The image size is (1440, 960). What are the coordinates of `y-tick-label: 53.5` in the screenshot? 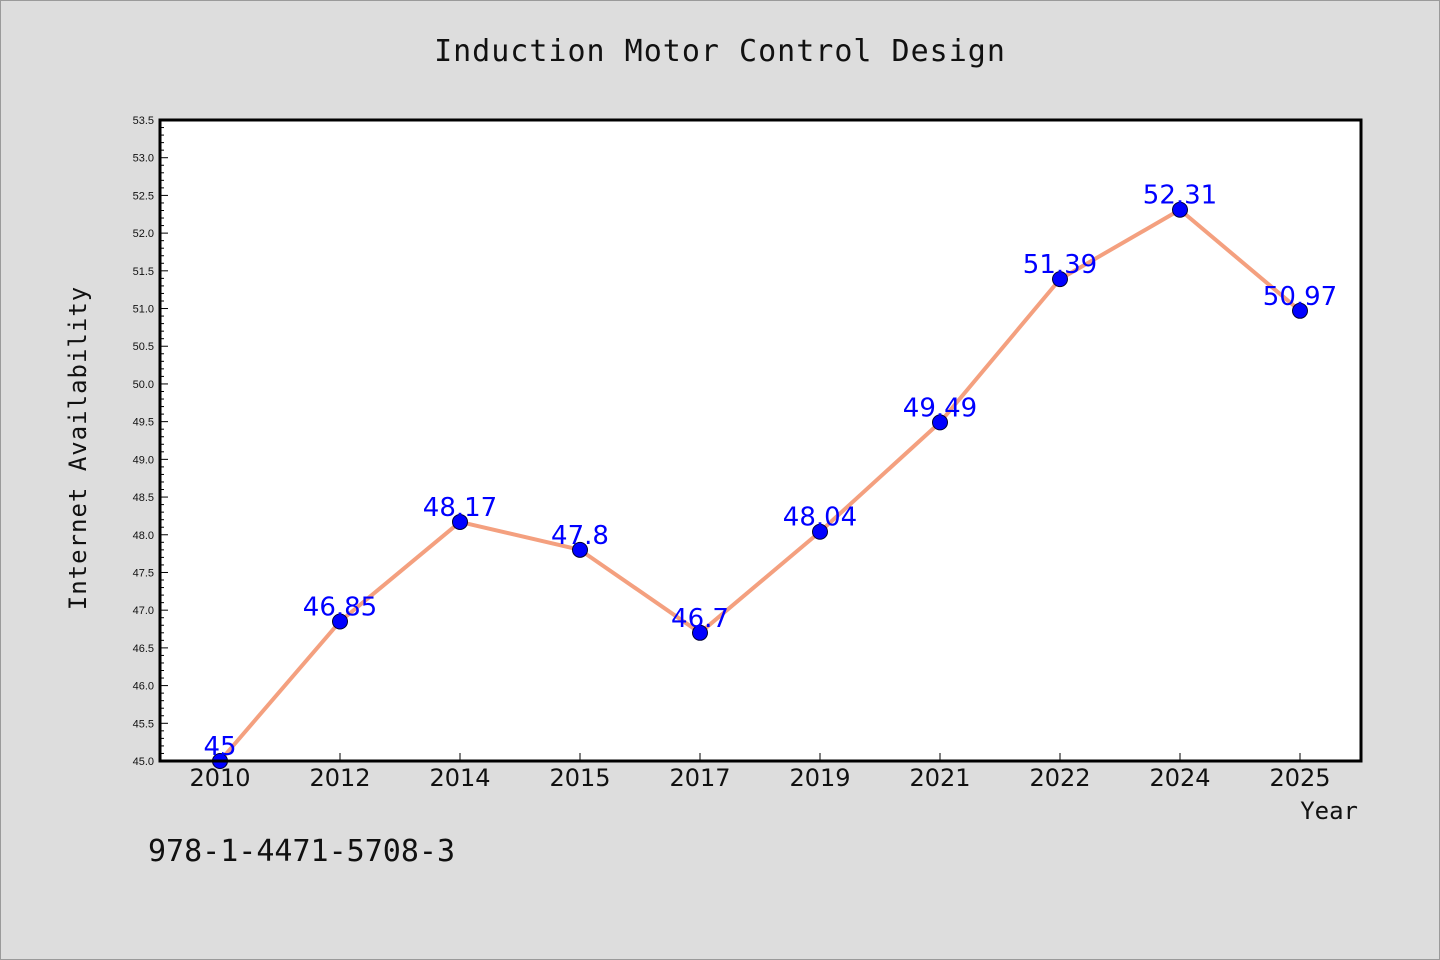 It's located at (143, 121).